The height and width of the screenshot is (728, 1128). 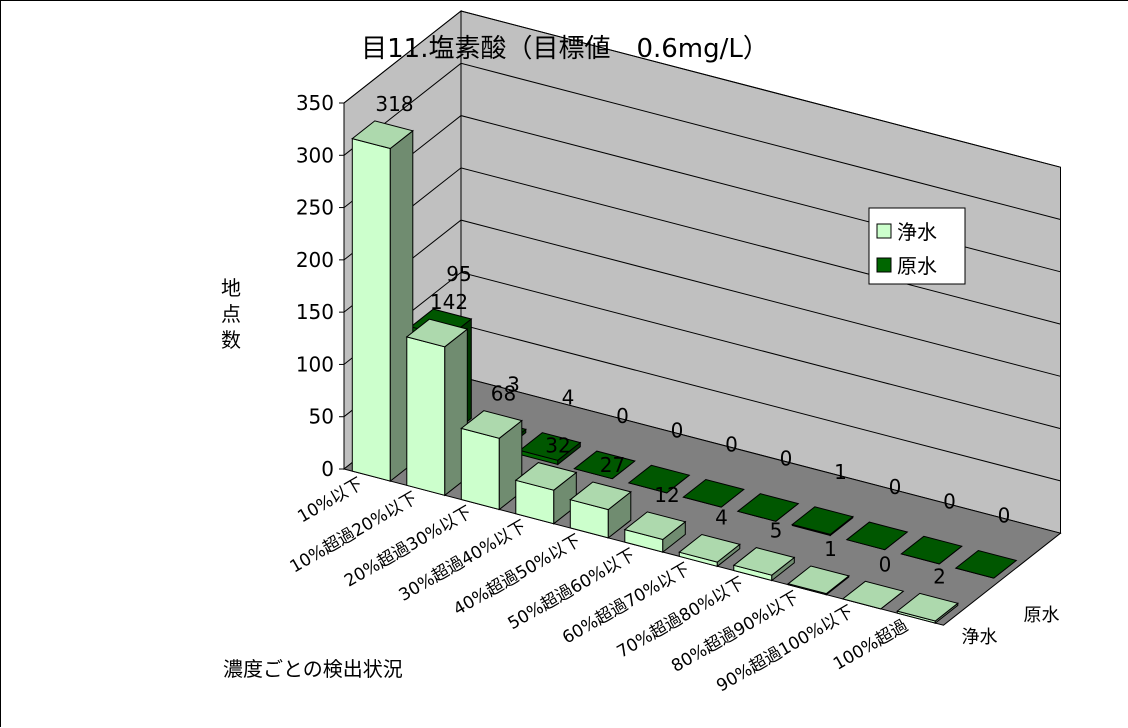 I want to click on y-tick-label: 350, so click(x=315, y=103).